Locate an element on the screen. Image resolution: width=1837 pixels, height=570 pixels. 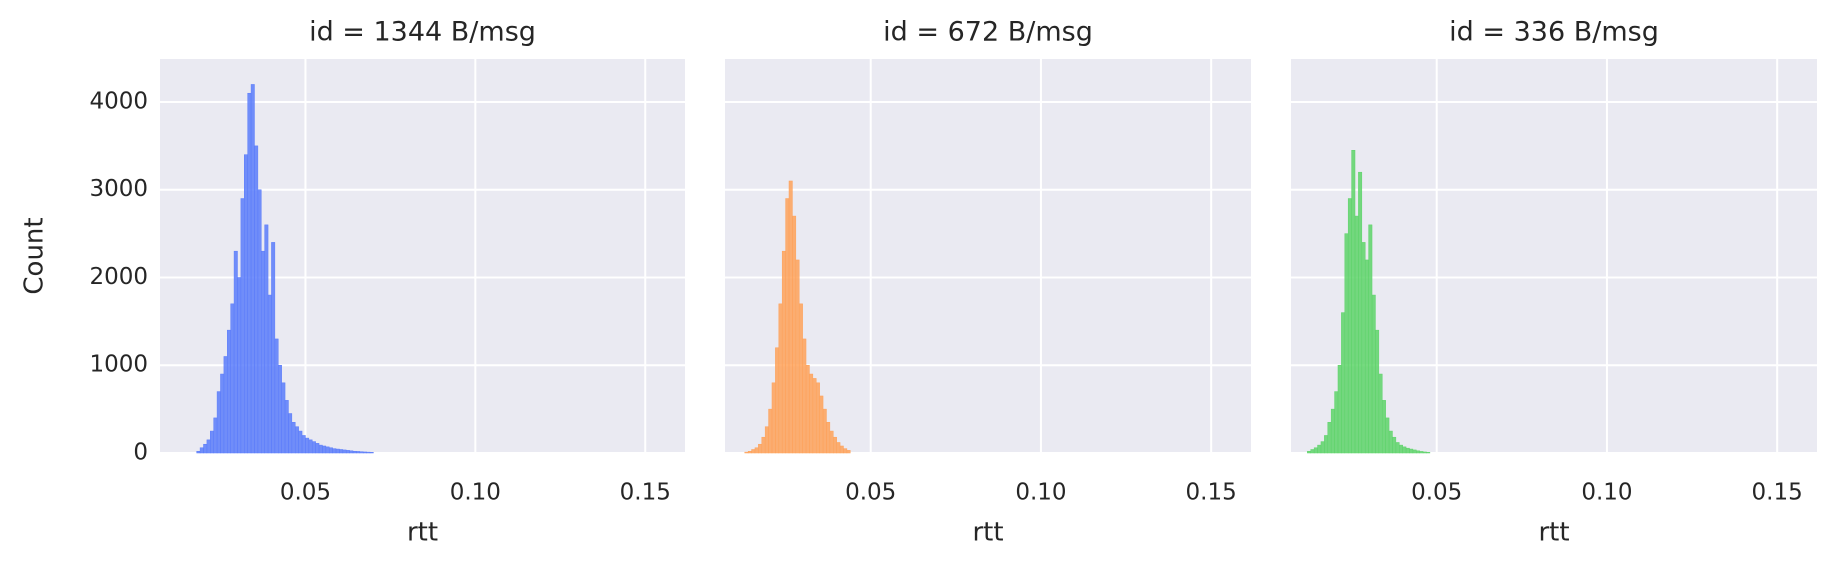
y-tick-label: 1000 is located at coordinates (118, 365).